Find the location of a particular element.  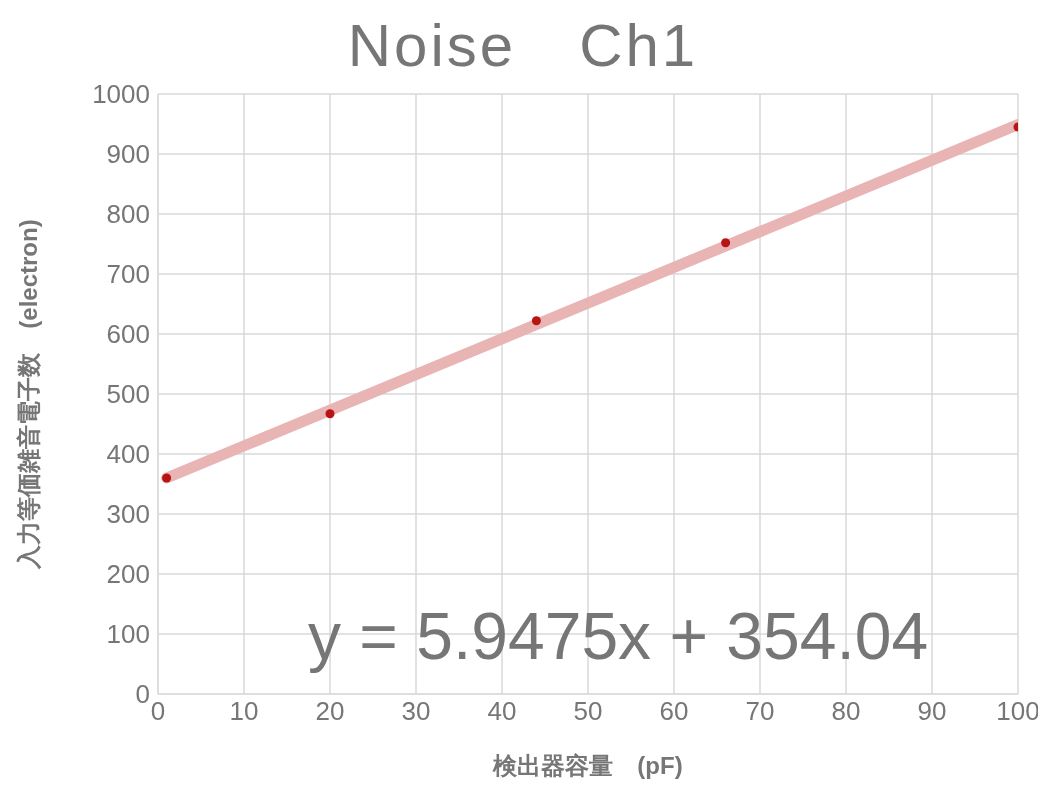

y-tick-label: 100 is located at coordinates (128, 634).